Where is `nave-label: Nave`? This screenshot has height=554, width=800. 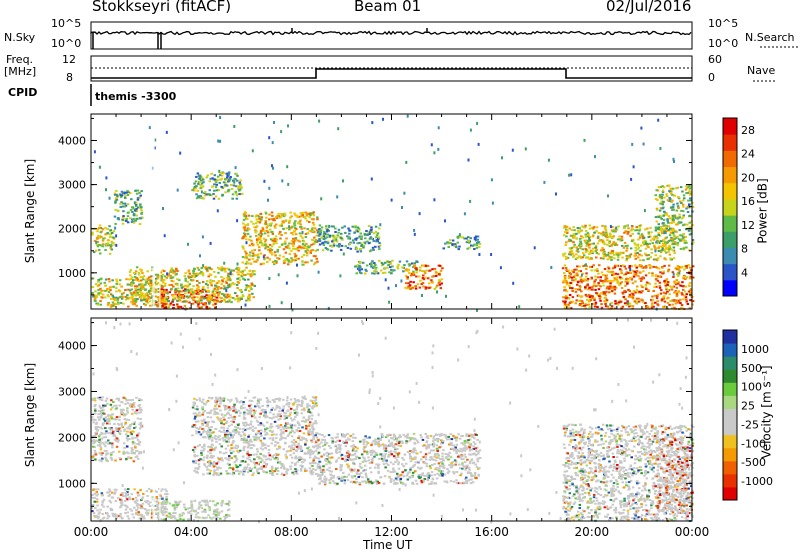 nave-label: Nave is located at coordinates (761, 70).